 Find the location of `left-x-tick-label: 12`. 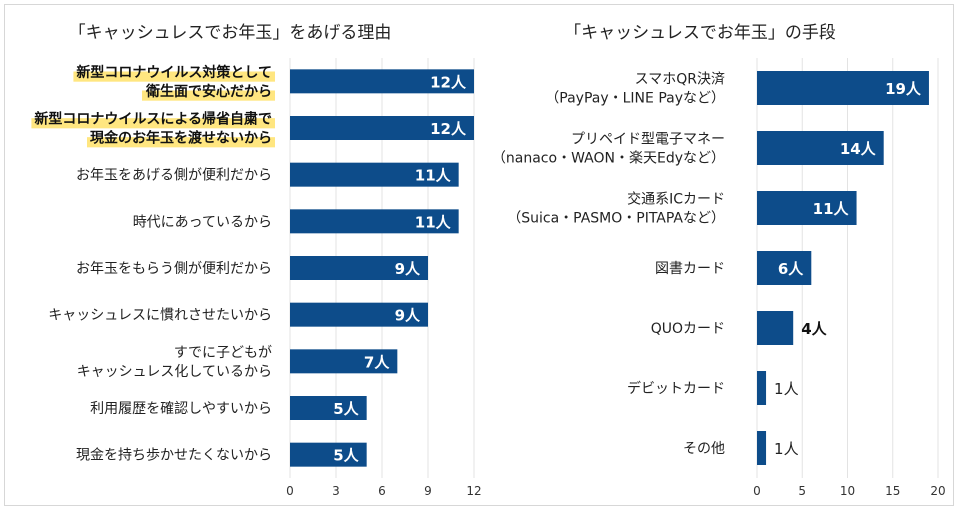

left-x-tick-label: 12 is located at coordinates (473, 491).